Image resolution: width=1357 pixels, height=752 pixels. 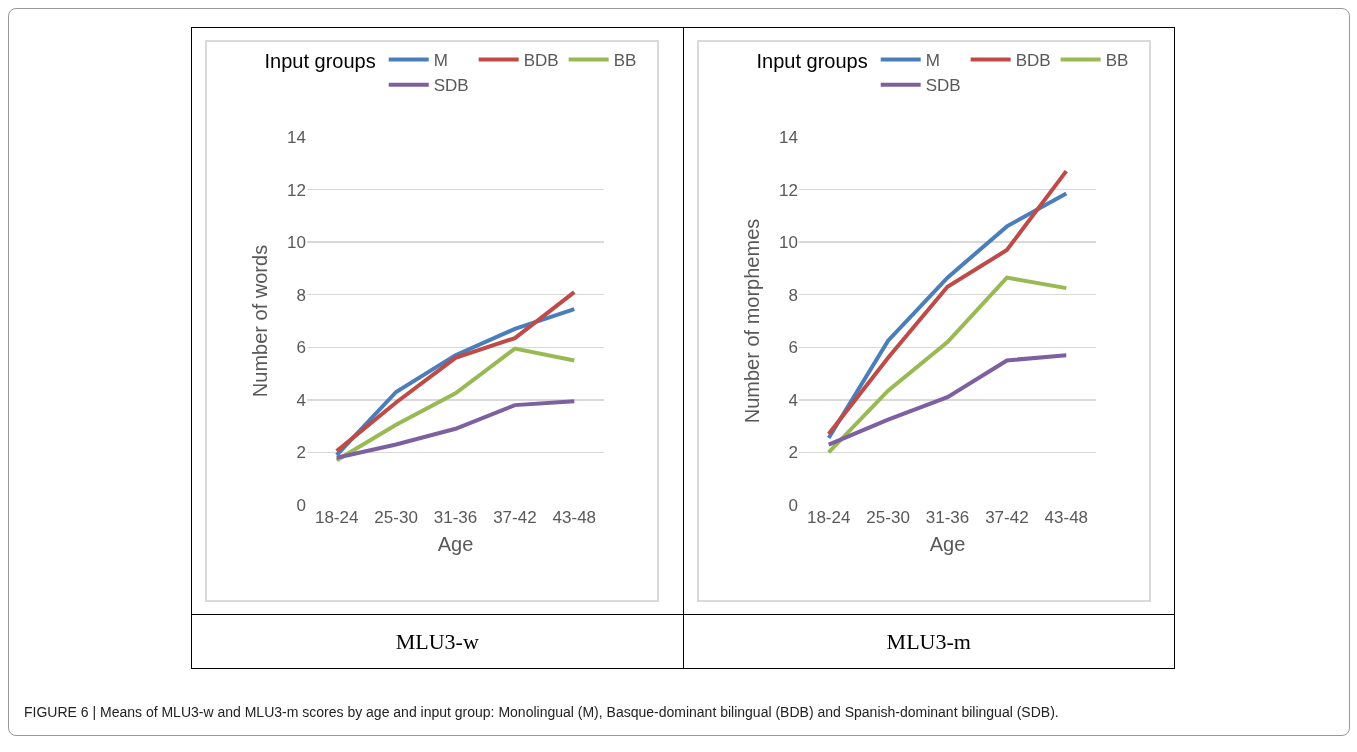 What do you see at coordinates (928, 641) in the screenshot?
I see `text: MLU3-m` at bounding box center [928, 641].